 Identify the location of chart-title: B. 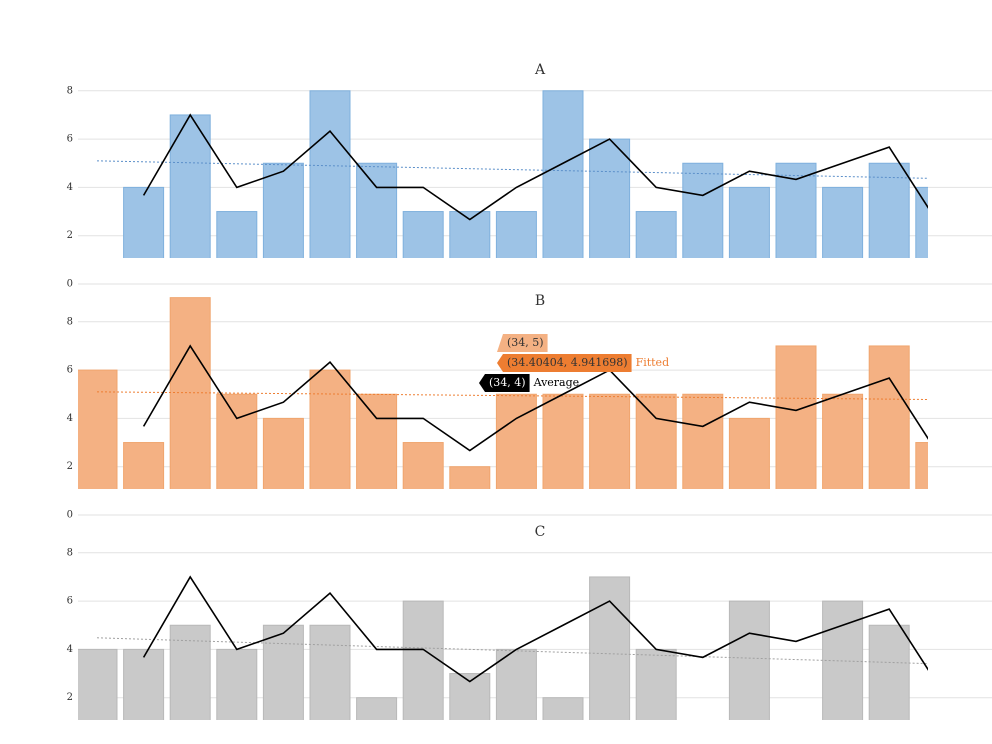
(540, 301).